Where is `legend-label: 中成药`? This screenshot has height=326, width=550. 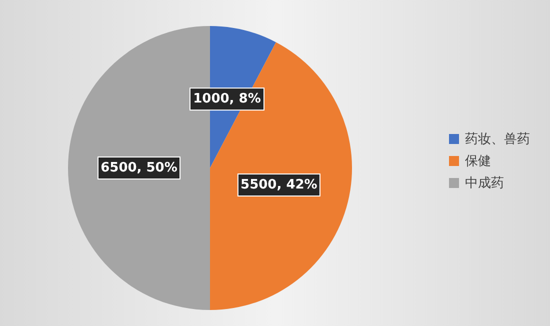
legend-label: 中成药 is located at coordinates (484, 183).